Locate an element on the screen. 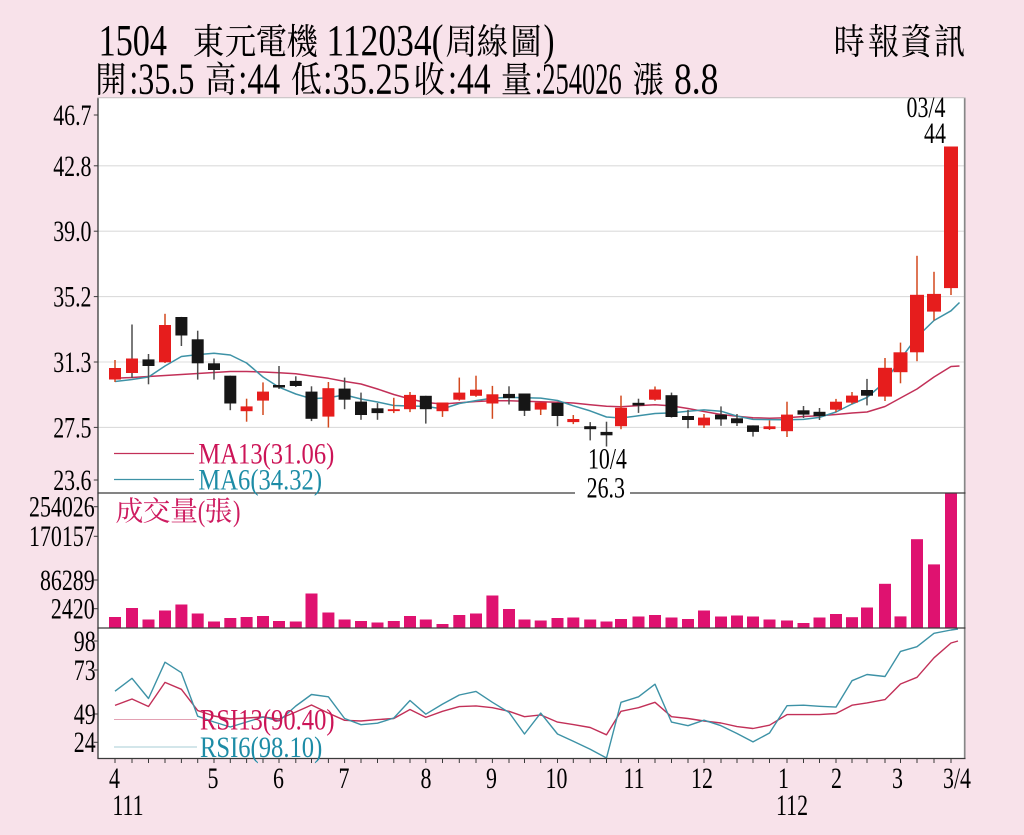 The height and width of the screenshot is (835, 1024). svg-text: 31.3 is located at coordinates (72, 362).